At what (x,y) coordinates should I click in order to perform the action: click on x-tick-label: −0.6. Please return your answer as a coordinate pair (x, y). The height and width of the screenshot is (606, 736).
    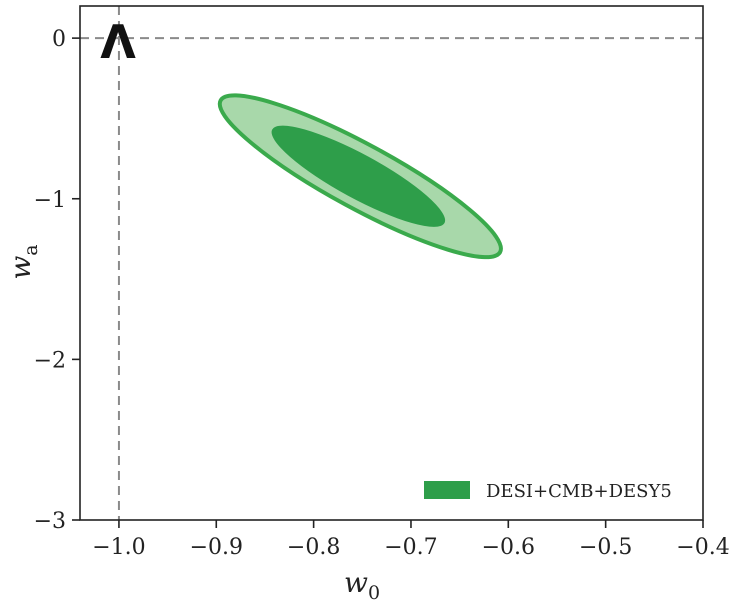
    Looking at the image, I should click on (508, 547).